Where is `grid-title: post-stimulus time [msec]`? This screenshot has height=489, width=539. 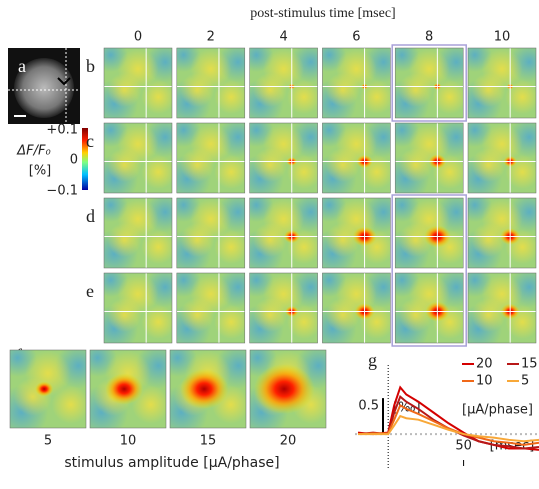 grid-title: post-stimulus time [msec] is located at coordinates (322, 13).